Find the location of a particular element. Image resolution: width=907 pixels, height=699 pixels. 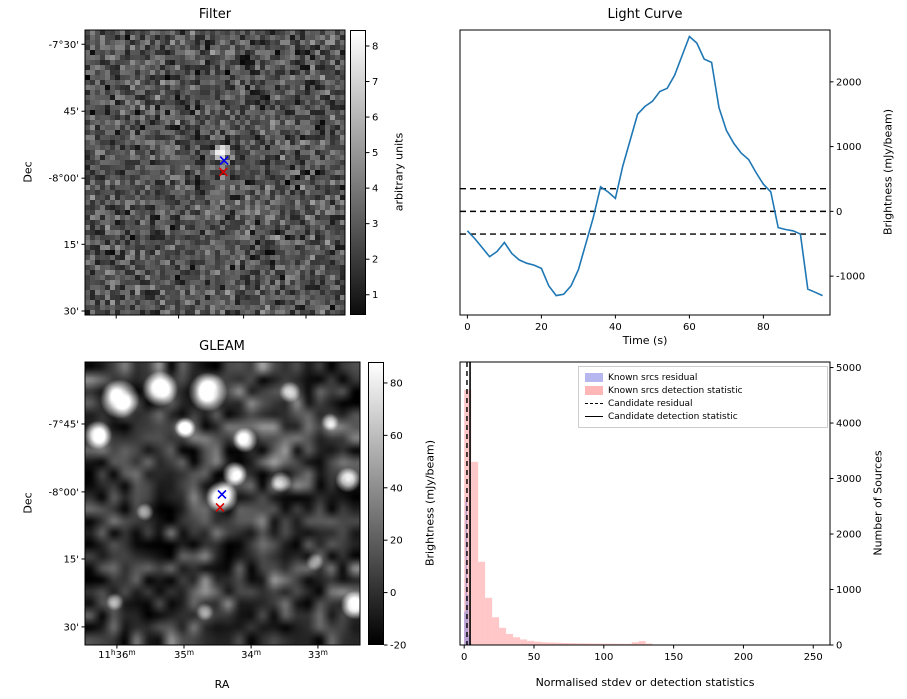

filter-noise-image is located at coordinates (215, 172).